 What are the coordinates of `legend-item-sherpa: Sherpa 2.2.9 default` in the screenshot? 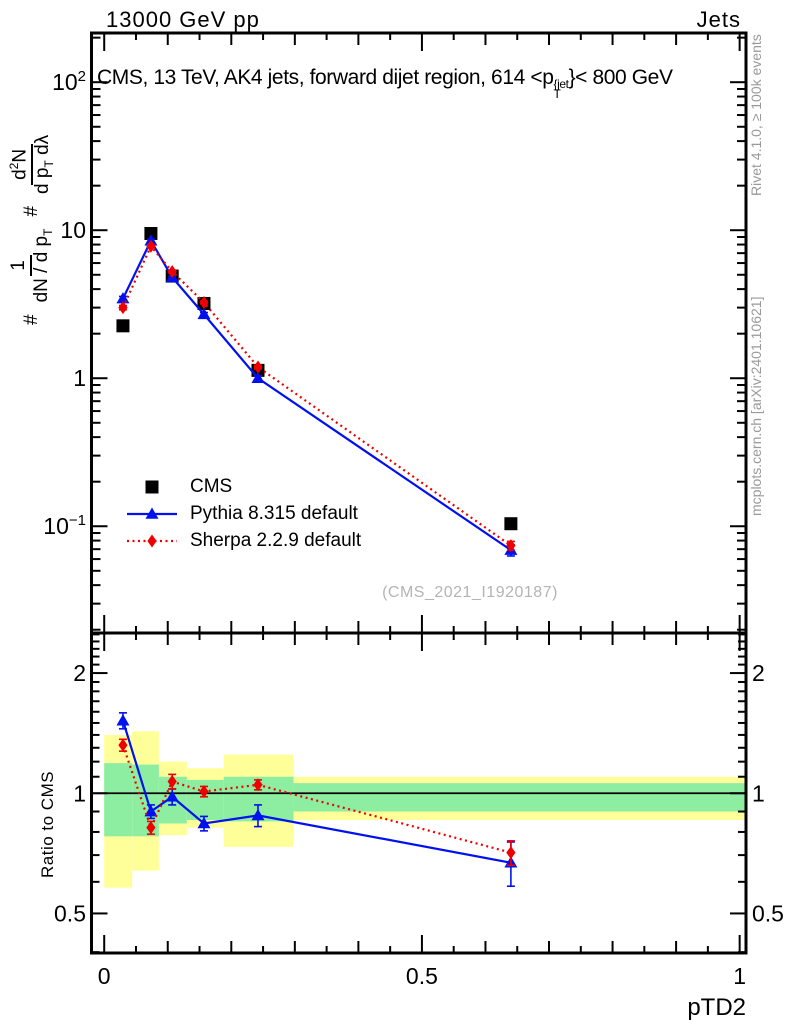 It's located at (243, 540).